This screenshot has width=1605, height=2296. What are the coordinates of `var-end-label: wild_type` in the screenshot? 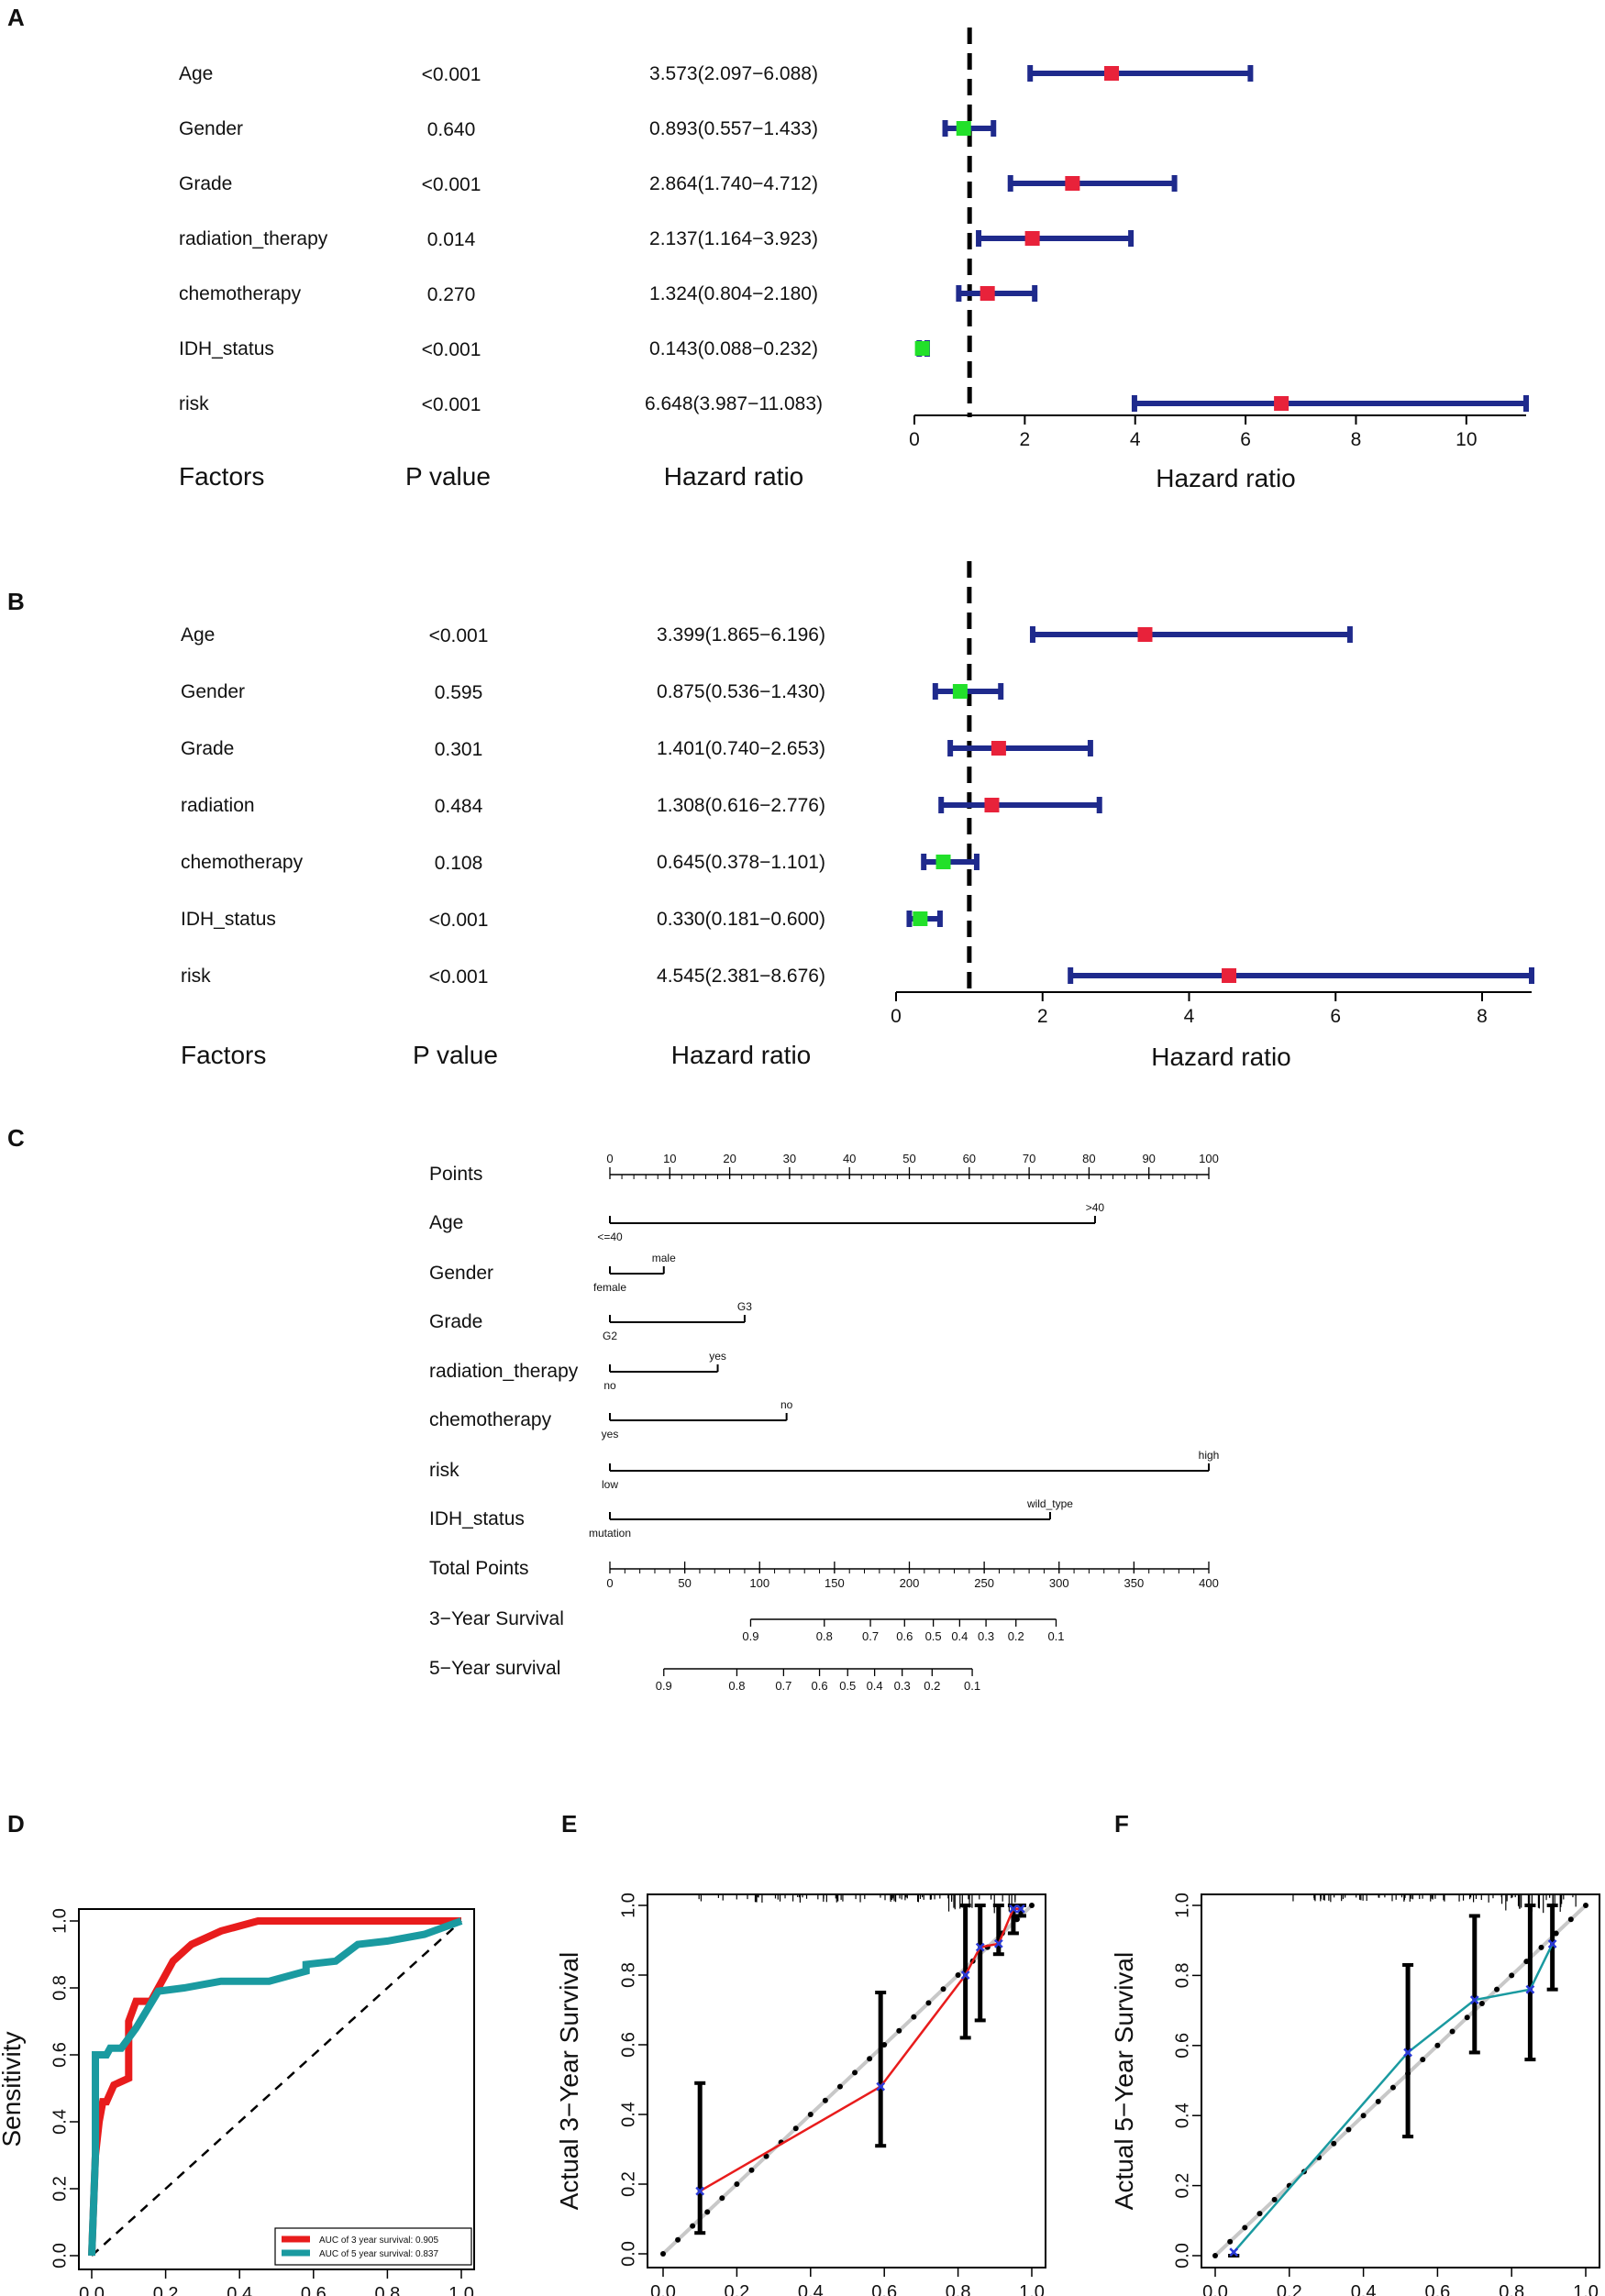 It's located at (1049, 1503).